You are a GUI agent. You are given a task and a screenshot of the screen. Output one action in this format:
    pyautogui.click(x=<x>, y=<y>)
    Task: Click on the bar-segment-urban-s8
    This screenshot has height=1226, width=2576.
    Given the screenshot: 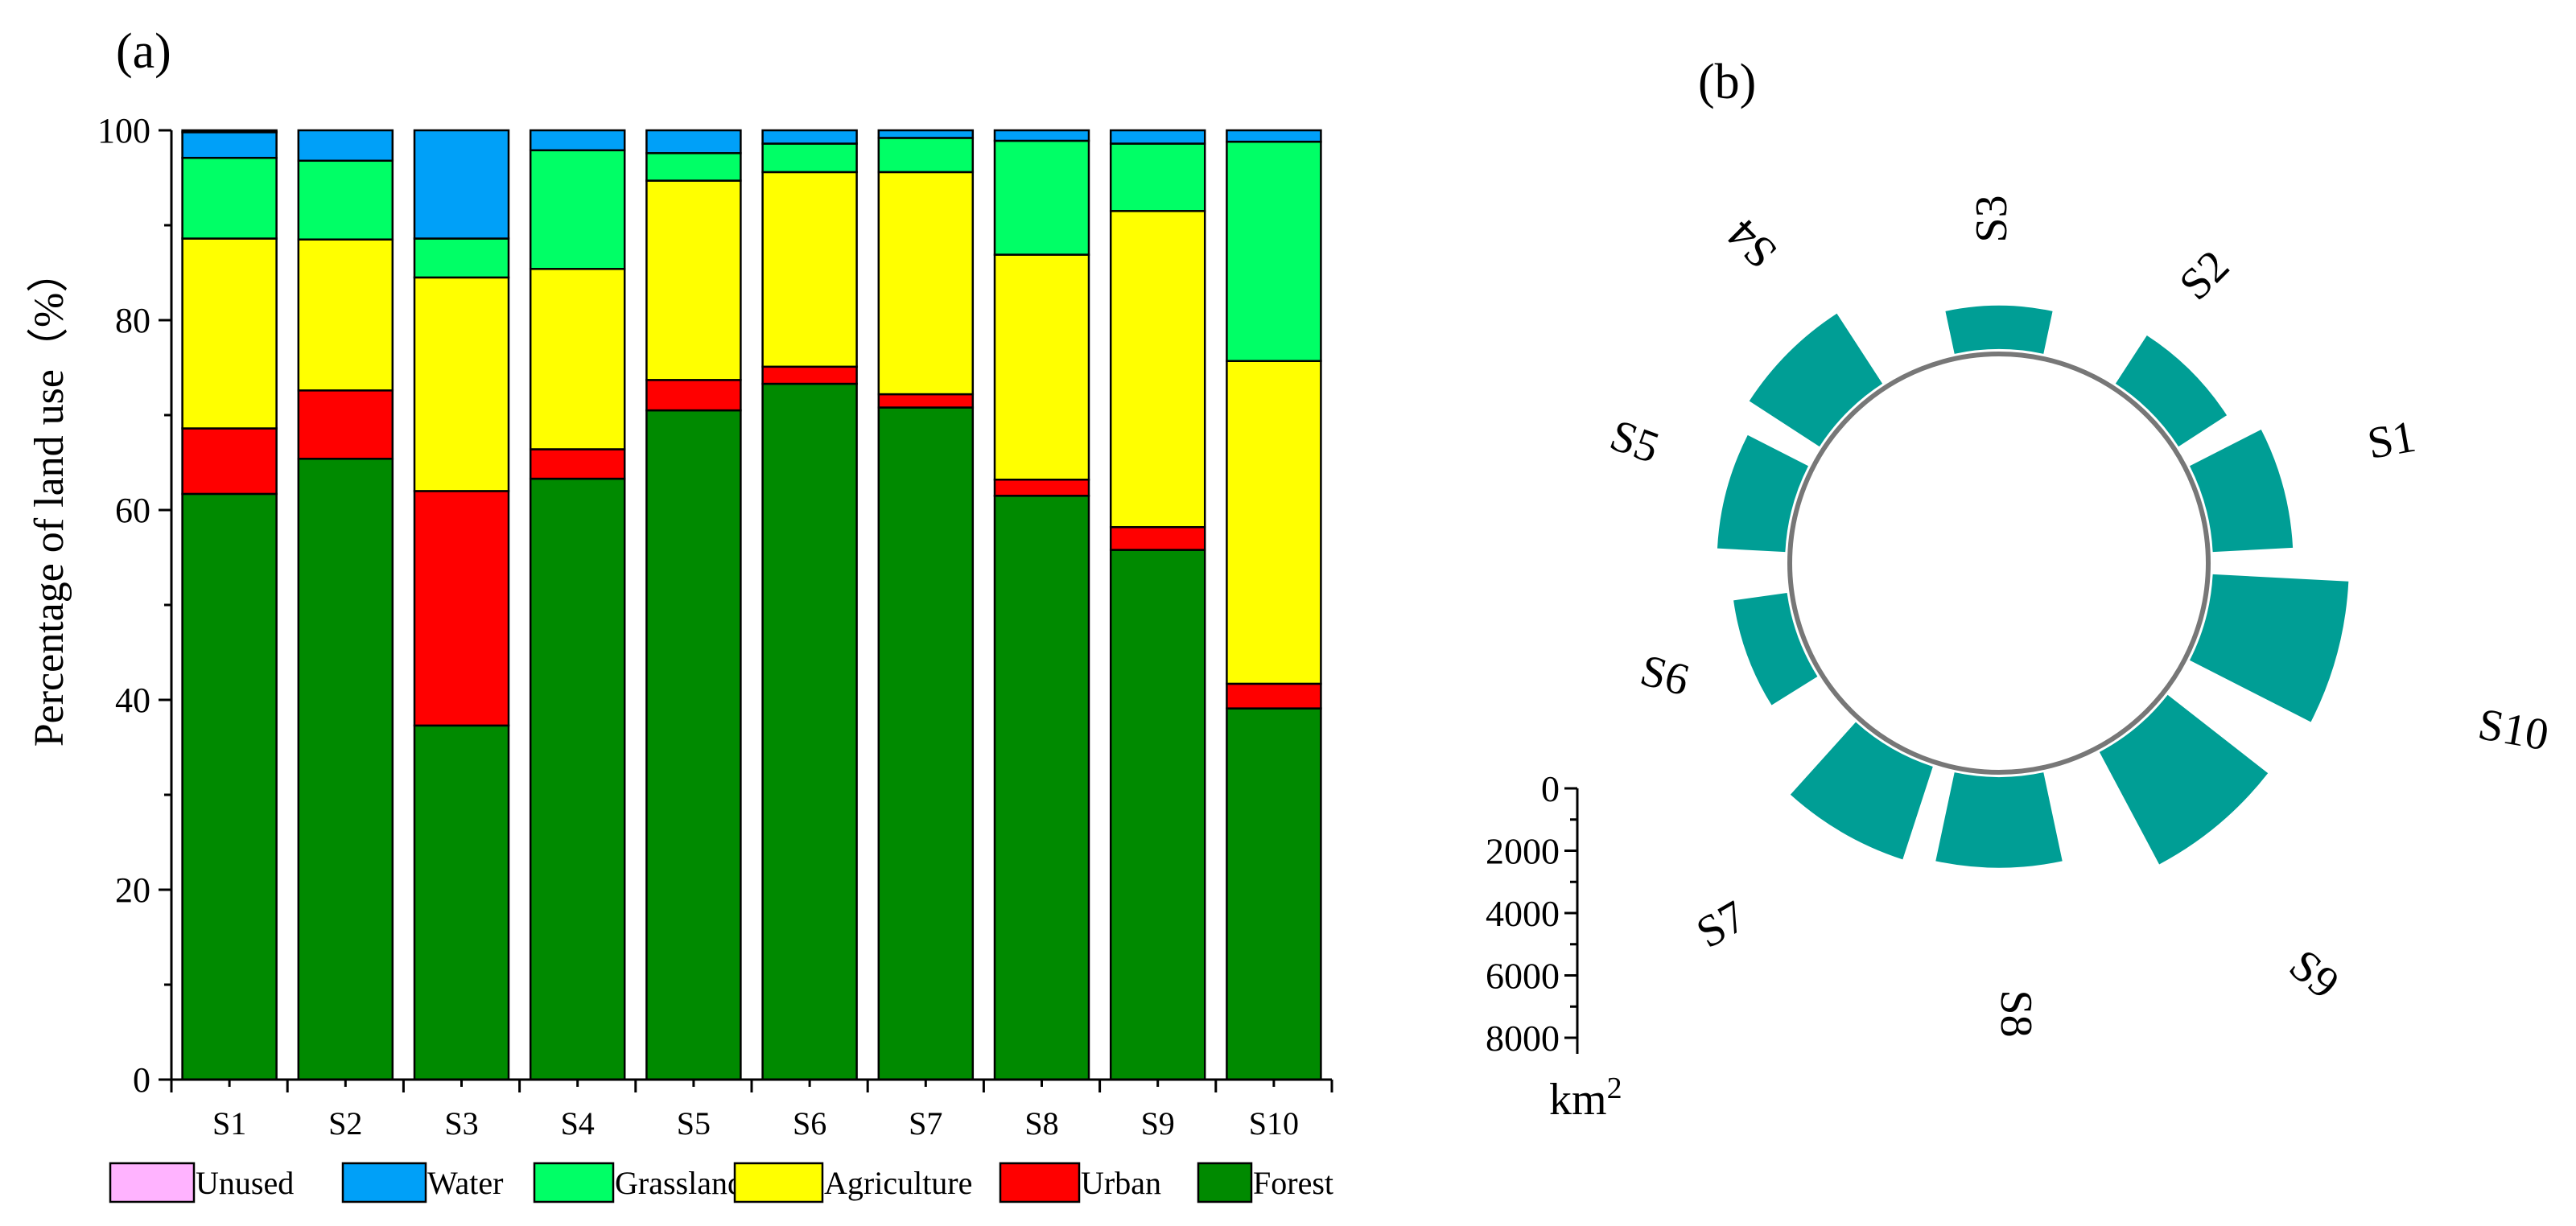 What is the action you would take?
    pyautogui.click(x=1041, y=488)
    